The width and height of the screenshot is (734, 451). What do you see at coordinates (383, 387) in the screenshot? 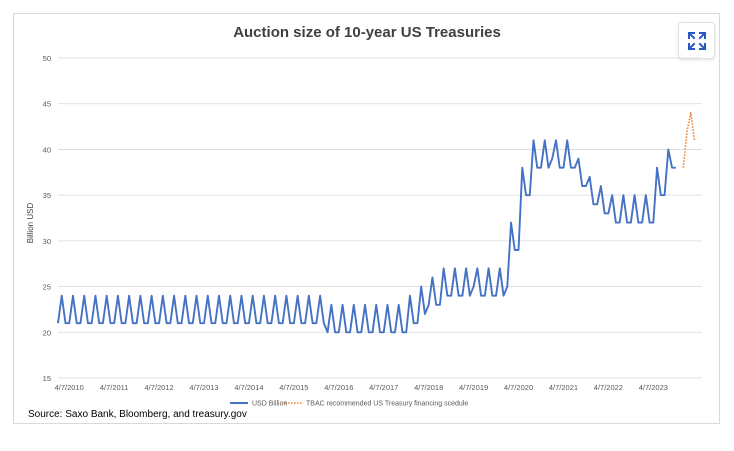
I see `x-tick-label: 4/7/2017` at bounding box center [383, 387].